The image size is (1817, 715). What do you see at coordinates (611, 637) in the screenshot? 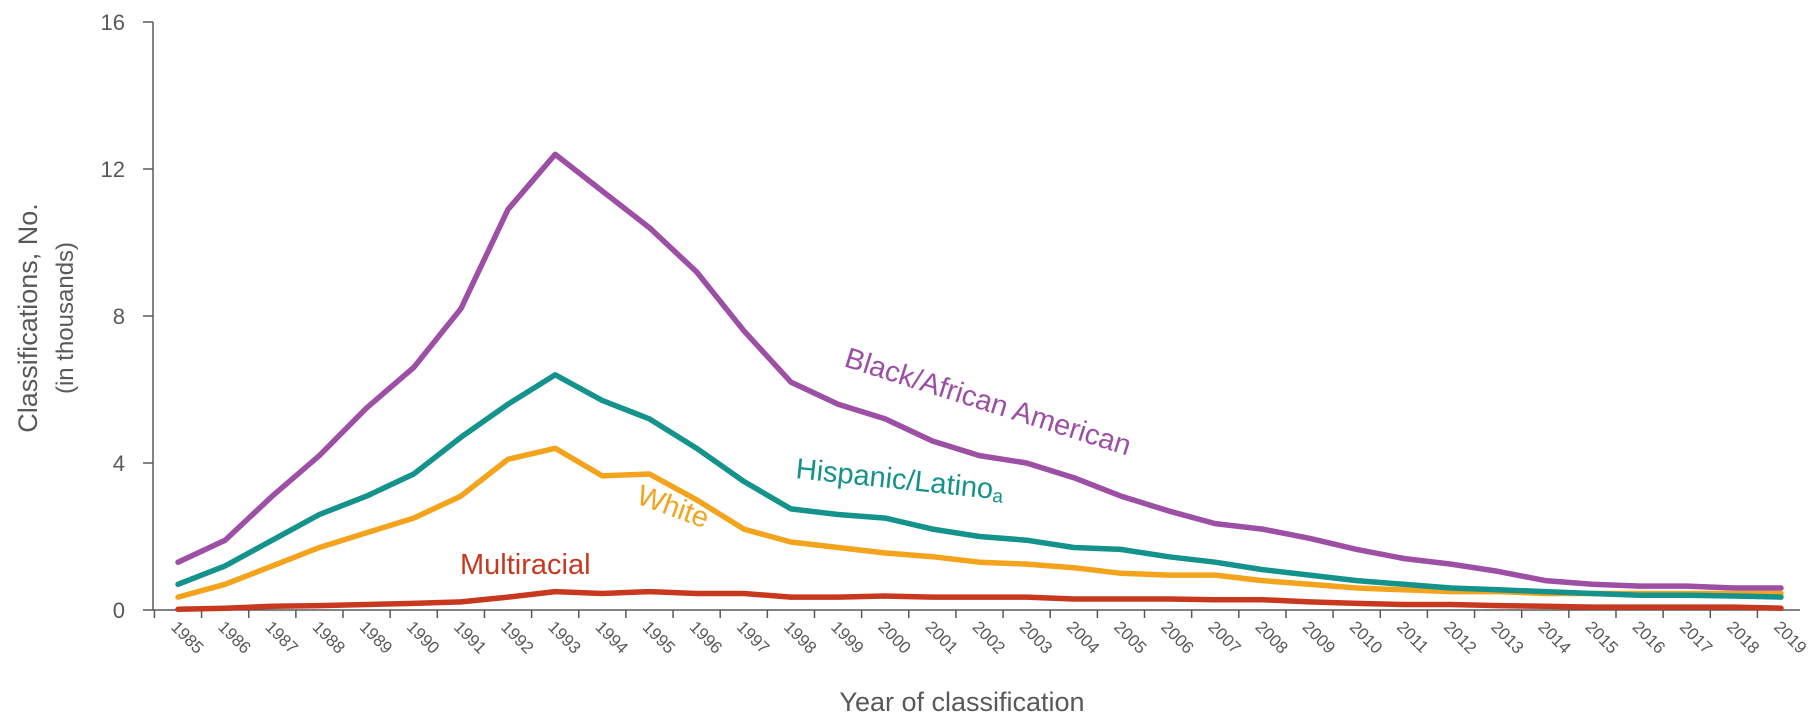
I see `x-tick-label: 1994` at bounding box center [611, 637].